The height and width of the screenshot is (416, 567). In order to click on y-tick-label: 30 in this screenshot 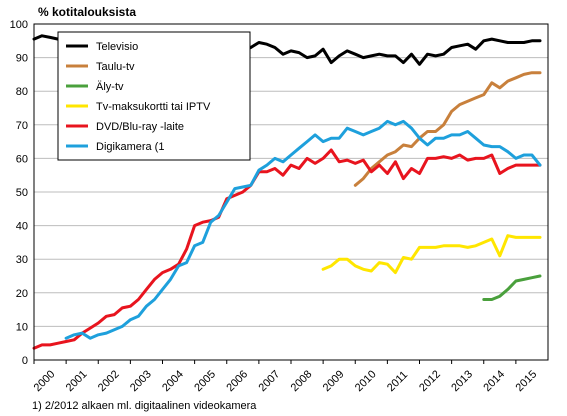, I will do `click(22, 260)`.